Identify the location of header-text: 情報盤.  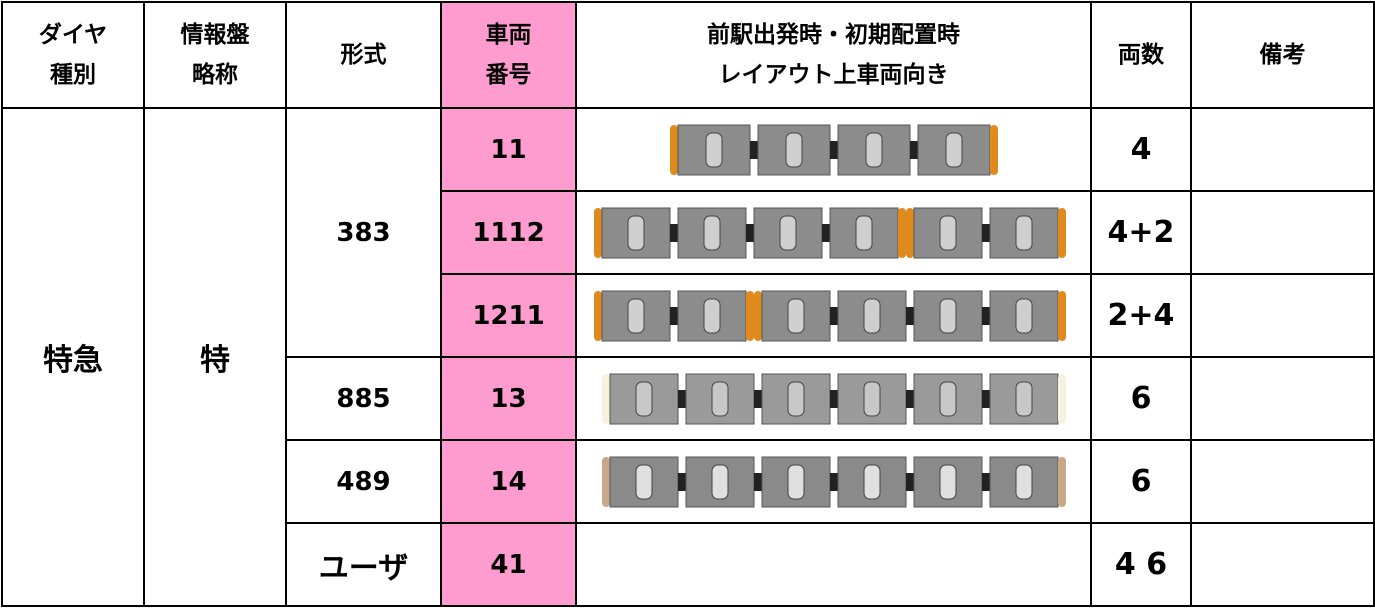
(215, 35).